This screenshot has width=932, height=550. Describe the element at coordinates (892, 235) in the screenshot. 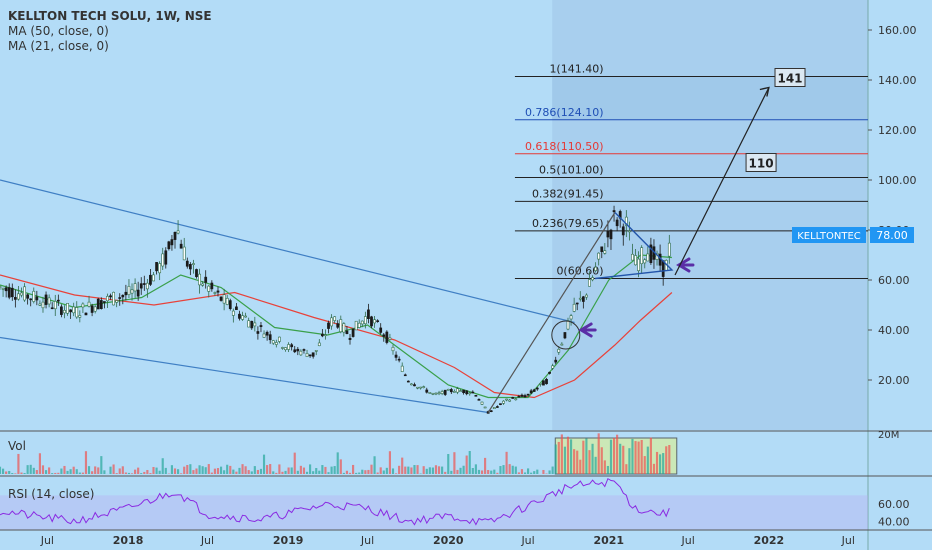

I see `last-price-label: 78.00` at that location.